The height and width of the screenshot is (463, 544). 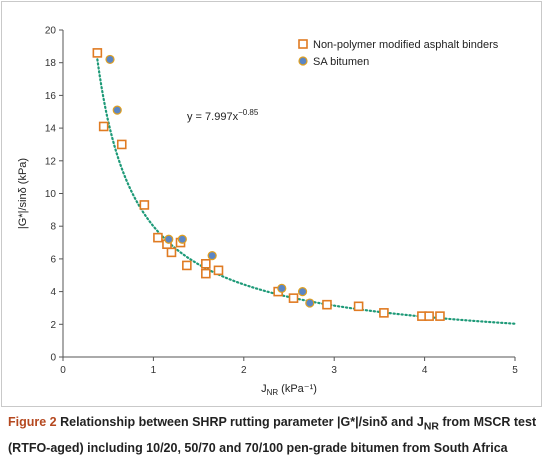 I want to click on y-tick-label: 6, so click(x=53, y=259).